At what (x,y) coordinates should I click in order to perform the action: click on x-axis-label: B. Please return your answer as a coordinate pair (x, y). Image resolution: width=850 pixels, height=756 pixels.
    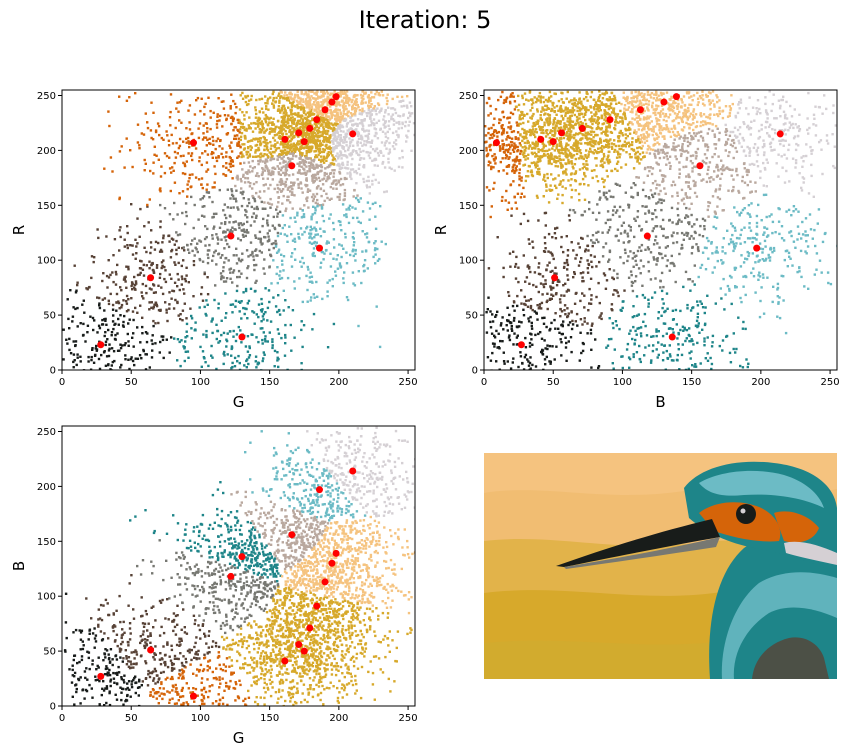
    Looking at the image, I should click on (660, 402).